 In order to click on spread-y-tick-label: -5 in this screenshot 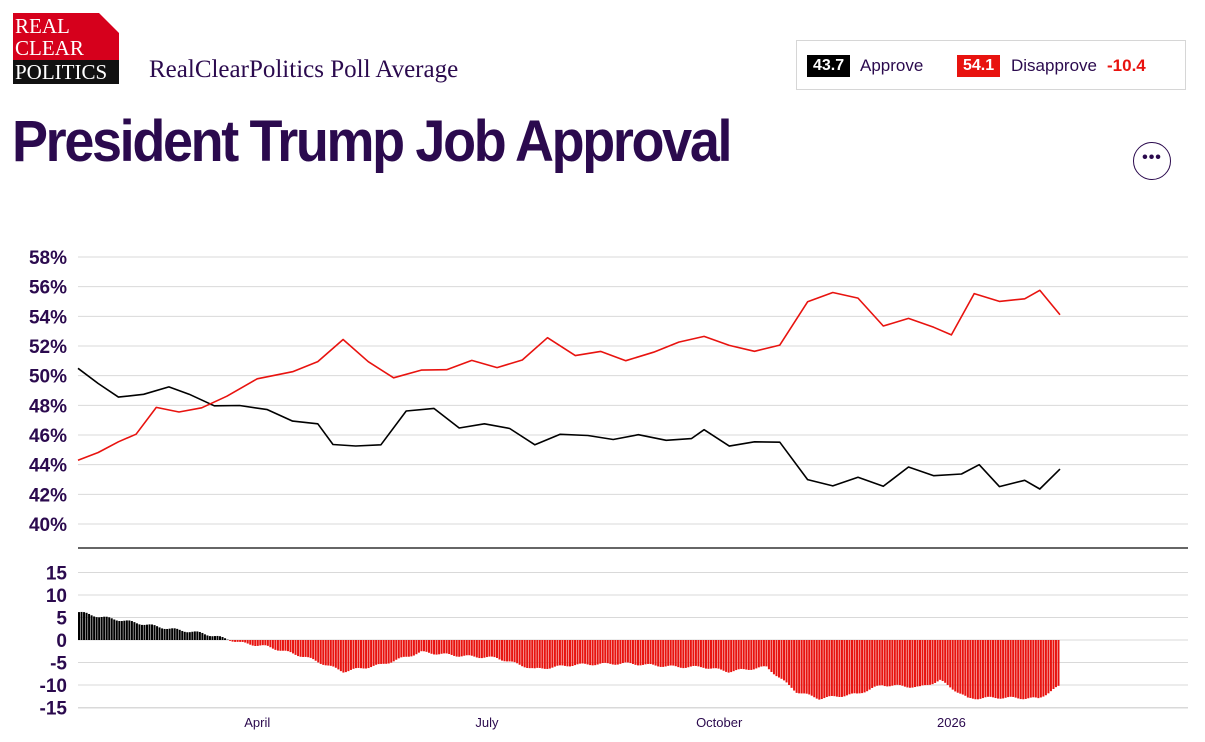, I will do `click(58, 664)`.